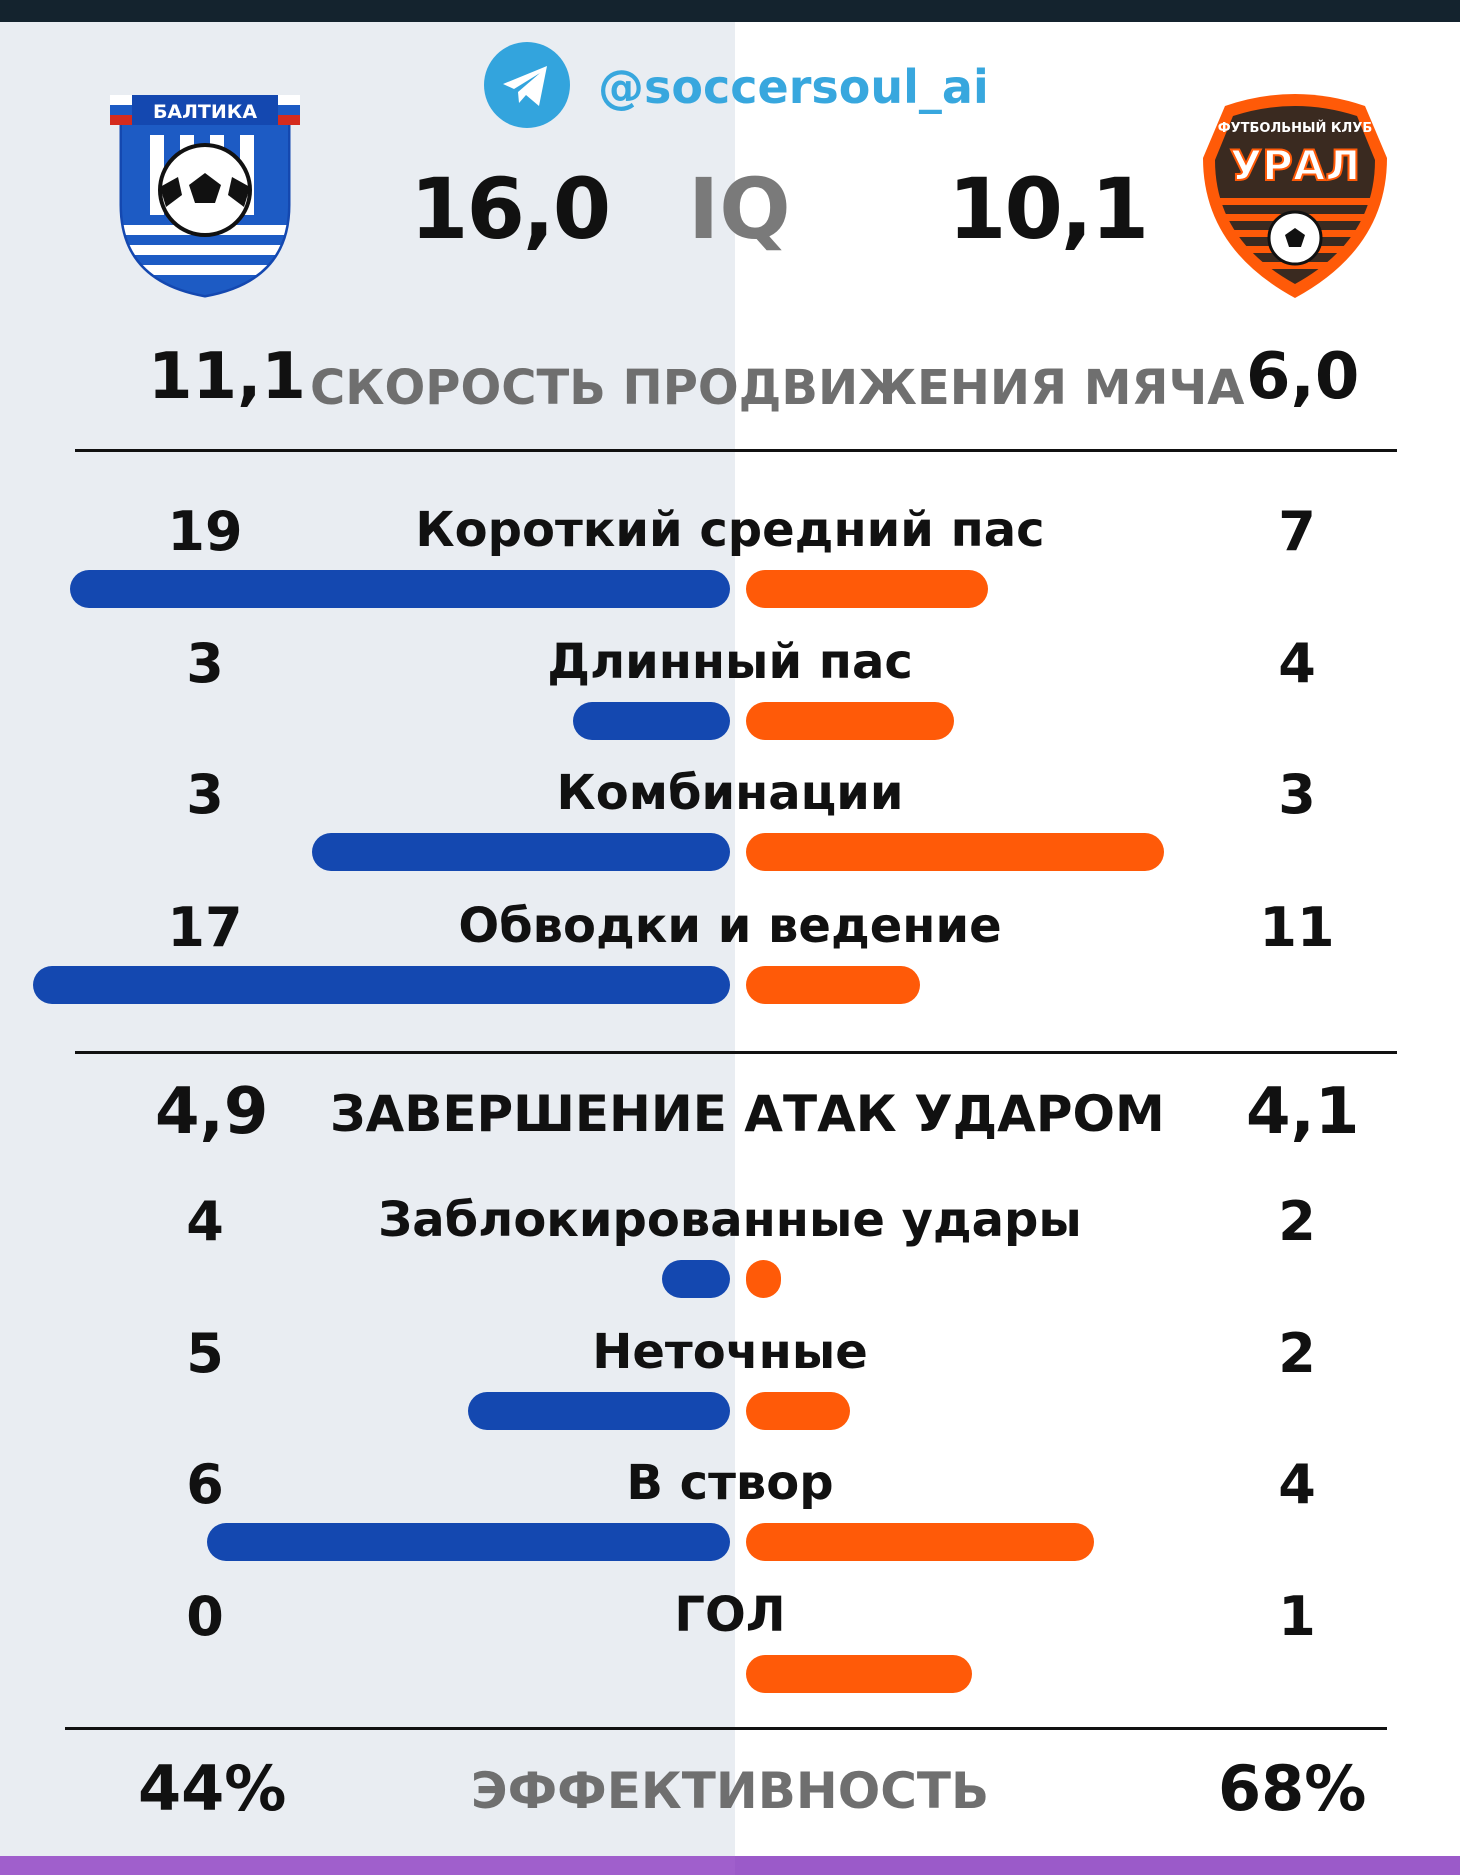 This screenshot has height=1875, width=1460. What do you see at coordinates (730, 1483) in the screenshot?
I see `stat-label: В створ` at bounding box center [730, 1483].